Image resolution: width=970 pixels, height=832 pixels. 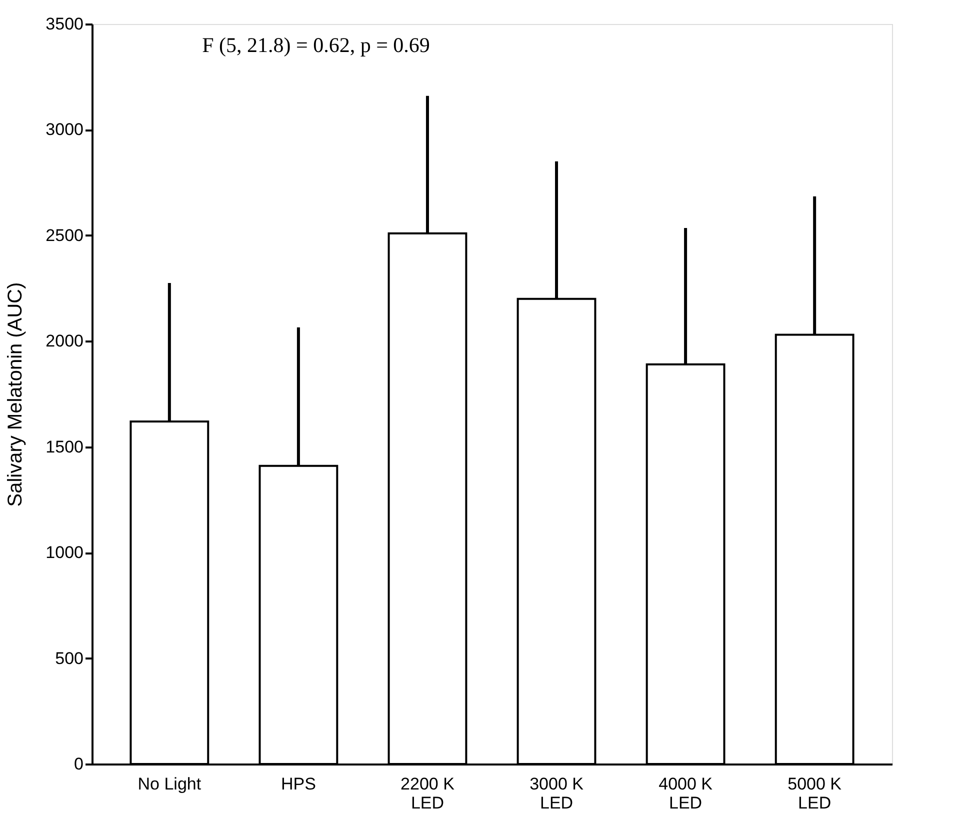 I want to click on y-tick-label: 3500, so click(x=65, y=24).